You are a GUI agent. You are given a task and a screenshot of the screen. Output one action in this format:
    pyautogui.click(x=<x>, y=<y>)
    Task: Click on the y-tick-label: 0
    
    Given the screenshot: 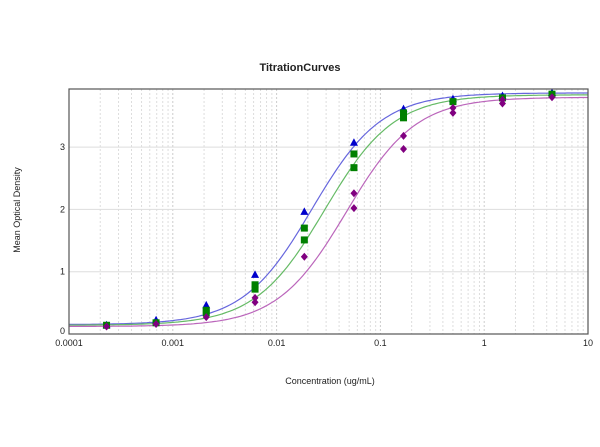 What is the action you would take?
    pyautogui.click(x=62, y=331)
    